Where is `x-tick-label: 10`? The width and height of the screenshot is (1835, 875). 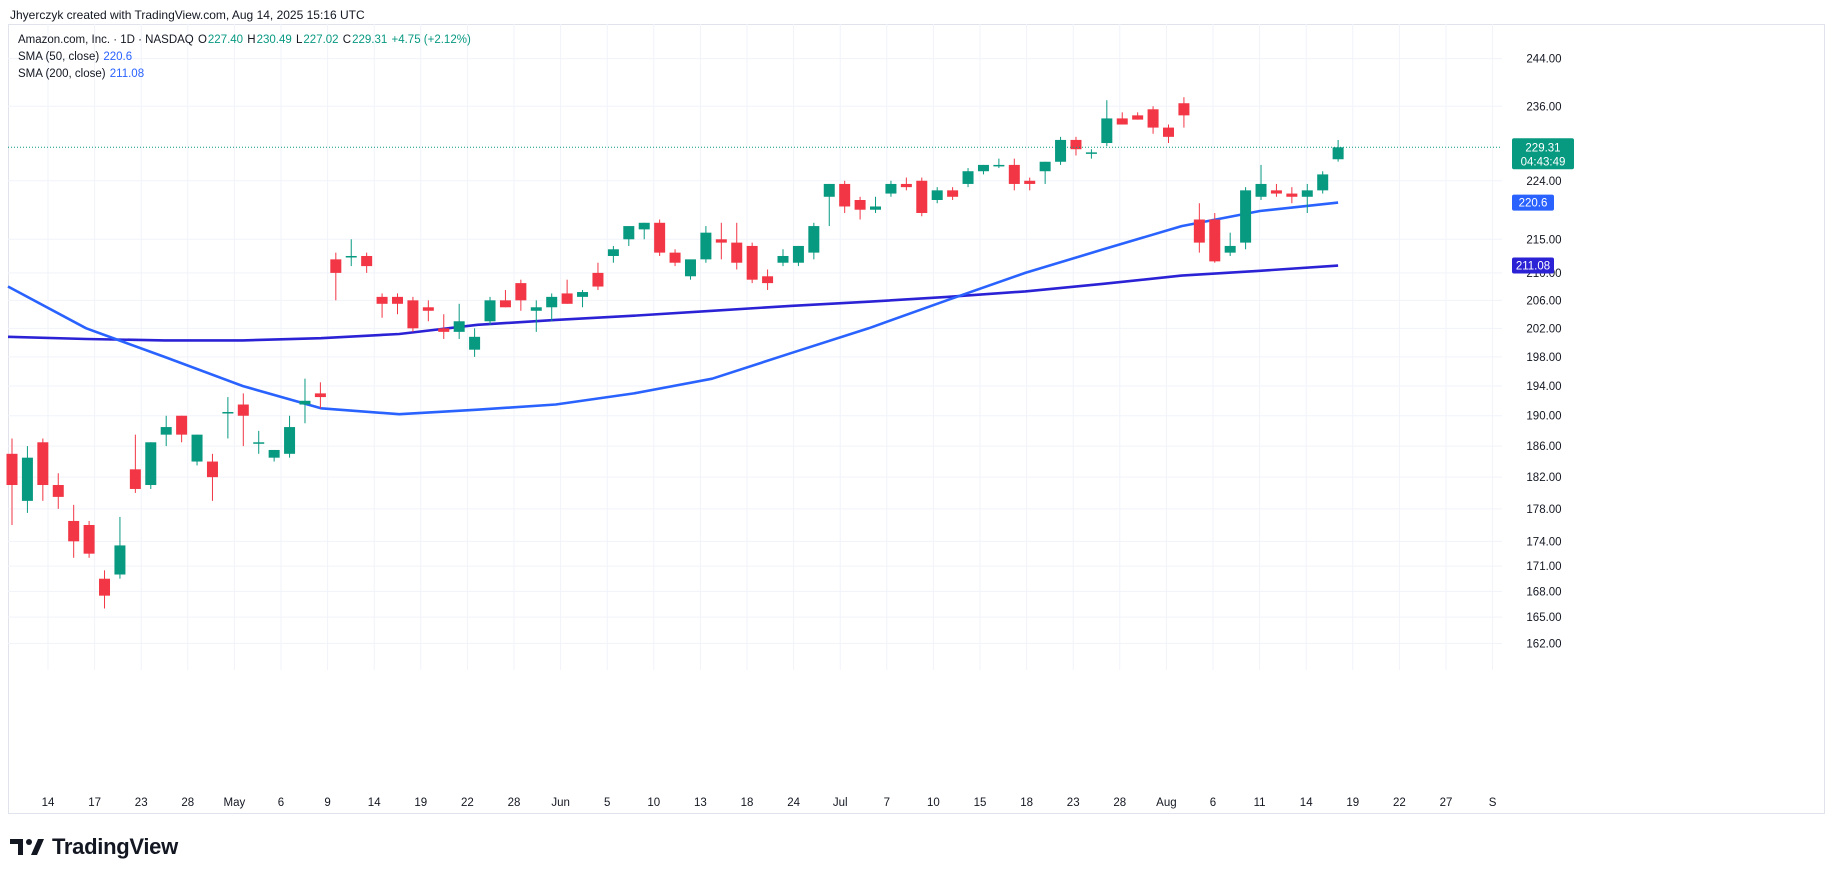 x-tick-label: 10 is located at coordinates (933, 803).